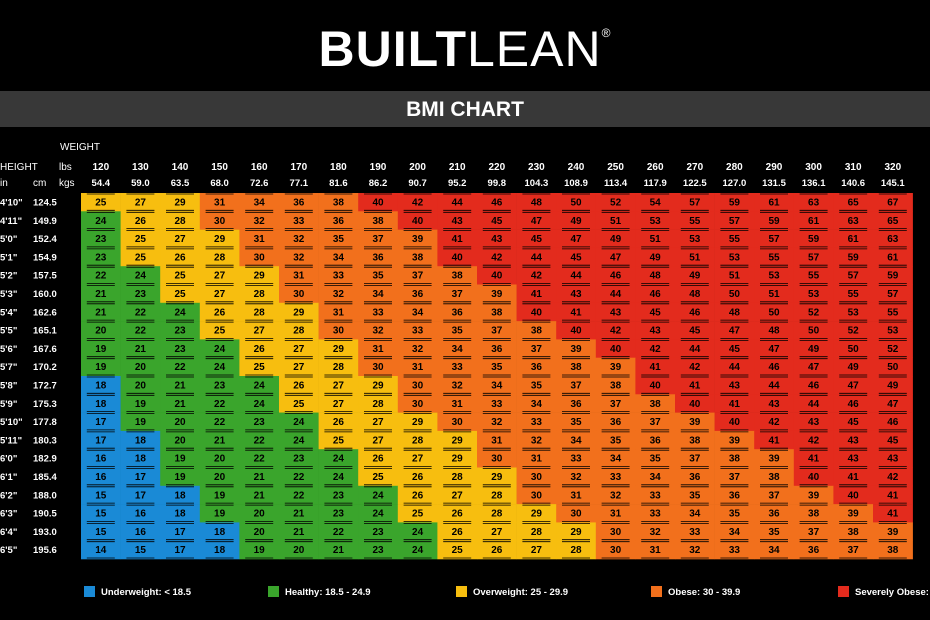 The width and height of the screenshot is (930, 620). What do you see at coordinates (328, 592) in the screenshot?
I see `legend-label: Healthy: 18.5 - 24.9` at bounding box center [328, 592].